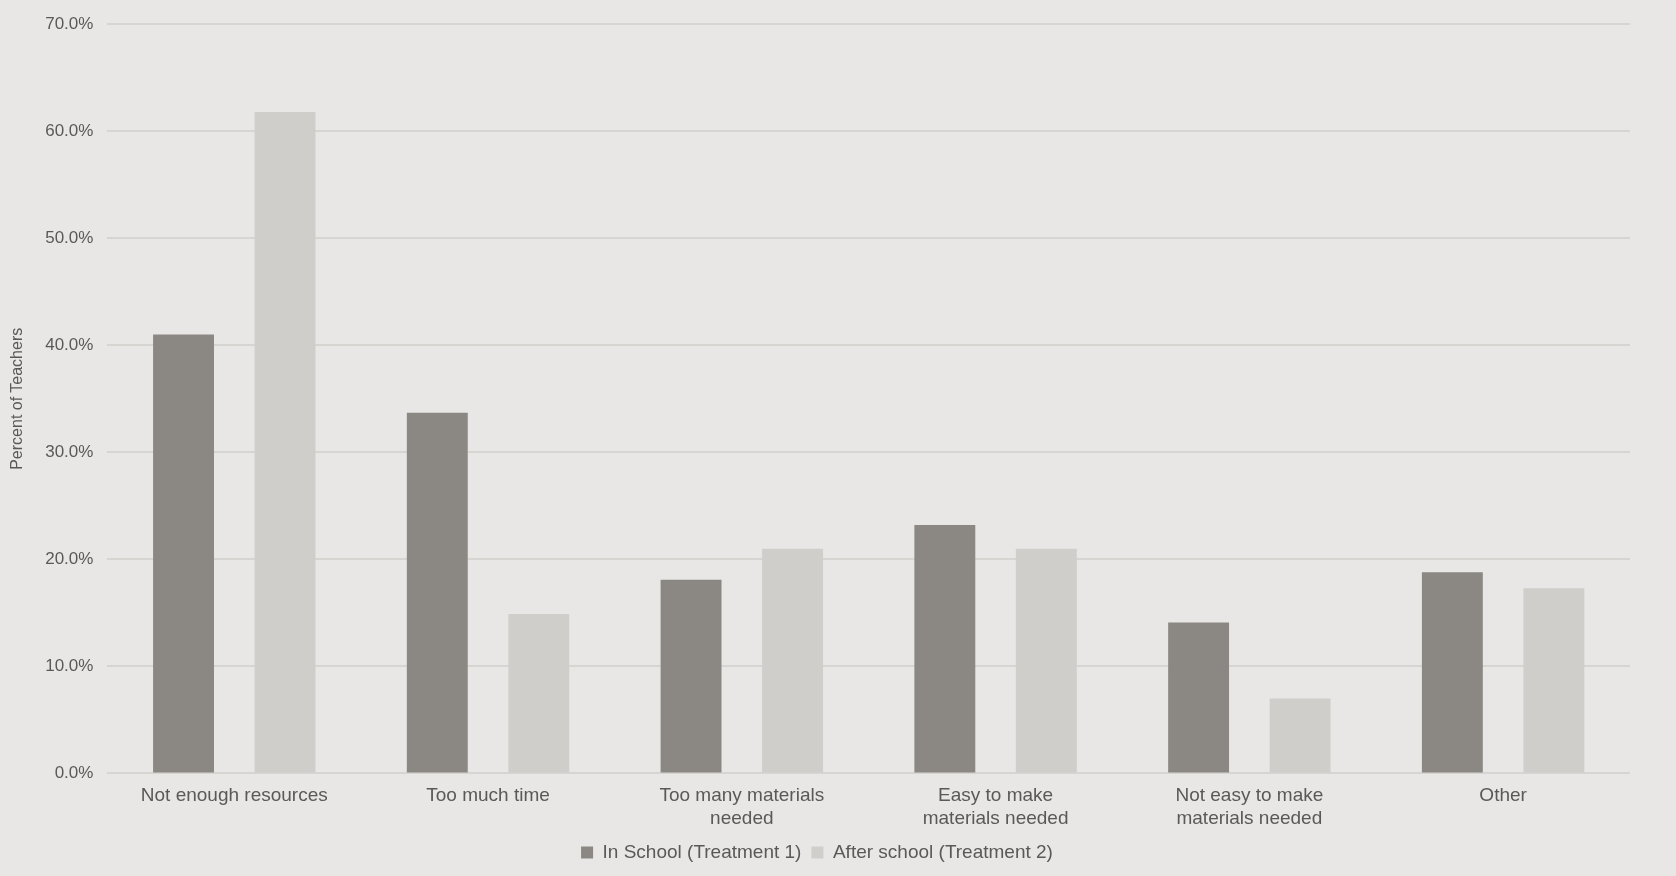  What do you see at coordinates (69, 559) in the screenshot?
I see `y-tick-label: 20.0%` at bounding box center [69, 559].